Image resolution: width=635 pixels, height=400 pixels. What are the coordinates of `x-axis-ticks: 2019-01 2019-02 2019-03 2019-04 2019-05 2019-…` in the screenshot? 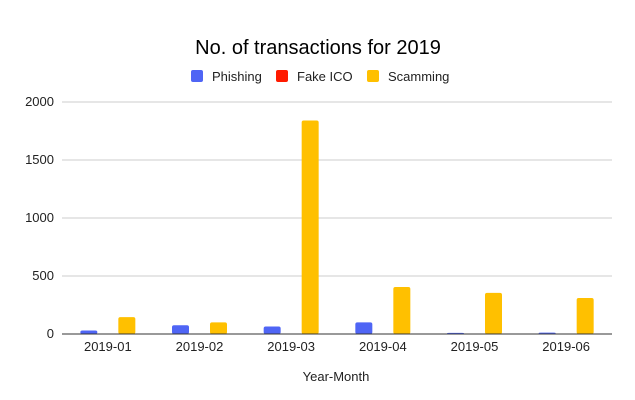 It's located at (337, 346).